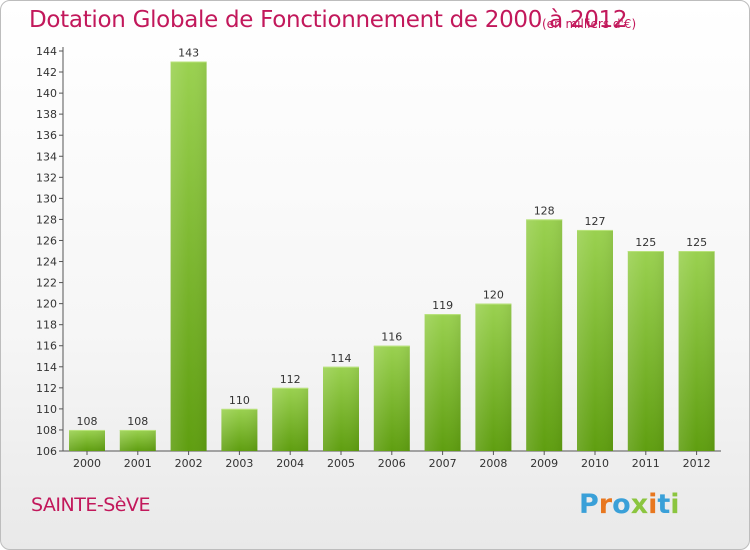  Describe the element at coordinates (544, 335) in the screenshot. I see `bar-shade-2009` at that location.